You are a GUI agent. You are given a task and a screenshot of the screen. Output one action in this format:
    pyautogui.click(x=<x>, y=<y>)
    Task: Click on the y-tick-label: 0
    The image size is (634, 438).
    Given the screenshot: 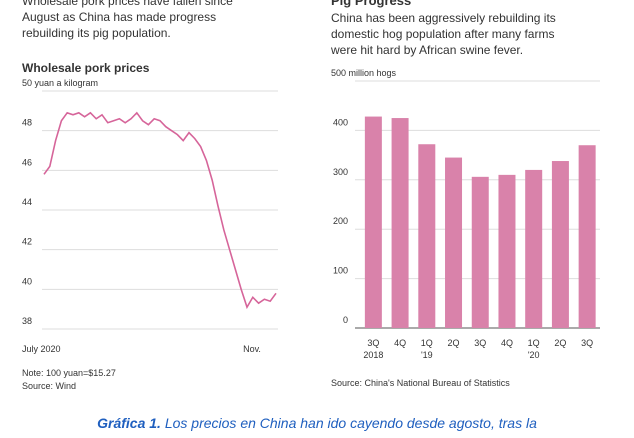 What is the action you would take?
    pyautogui.click(x=345, y=320)
    